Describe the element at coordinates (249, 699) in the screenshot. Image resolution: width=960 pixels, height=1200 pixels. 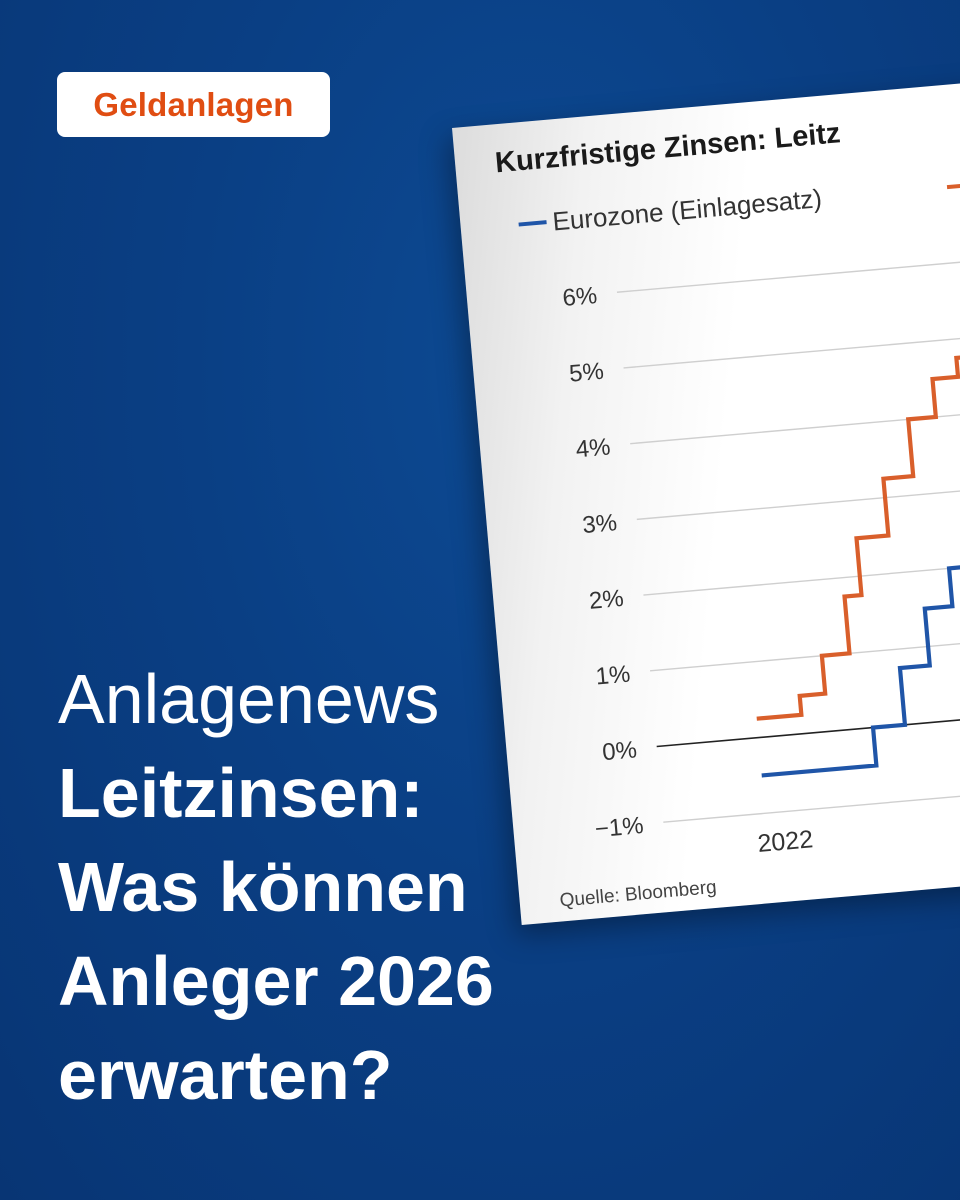
I see `headline-kicker: Anlagenews` at that location.